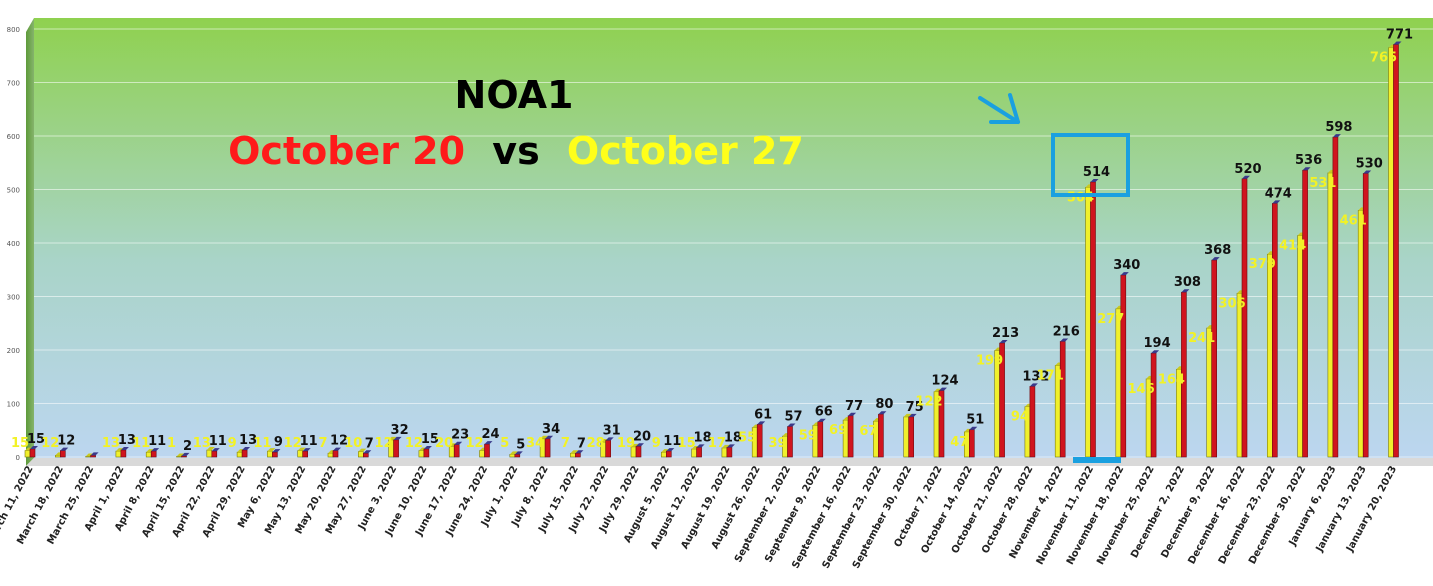  I want to click on data-label-new: 308, so click(1187, 282).